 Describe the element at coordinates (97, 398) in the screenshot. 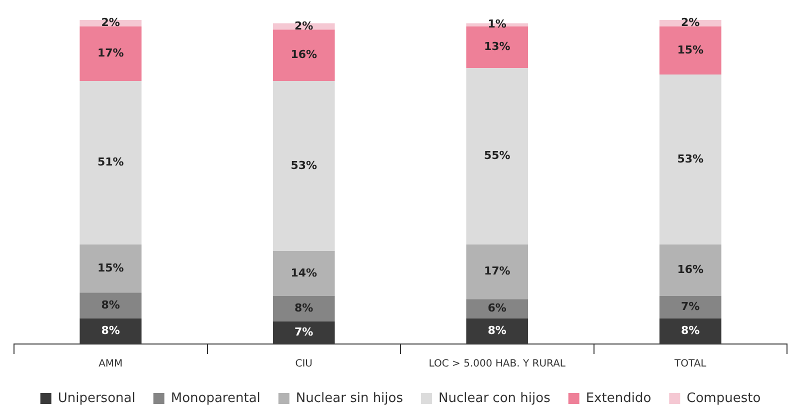

I see `legend-label: Unipersonal` at that location.